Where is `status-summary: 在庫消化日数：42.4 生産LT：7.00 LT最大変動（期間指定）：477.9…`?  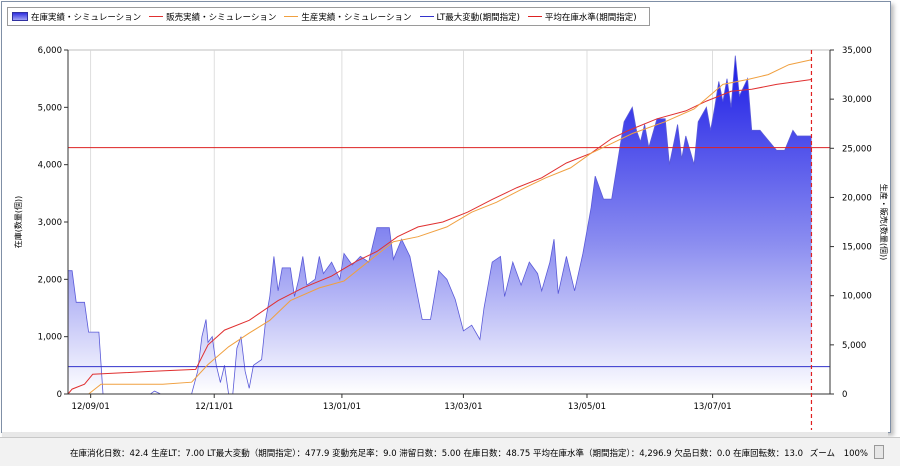
status-summary: 在庫消化日数：42.4 生産LT：7.00 LT最大変動（期間指定）：477.9… is located at coordinates (437, 454).